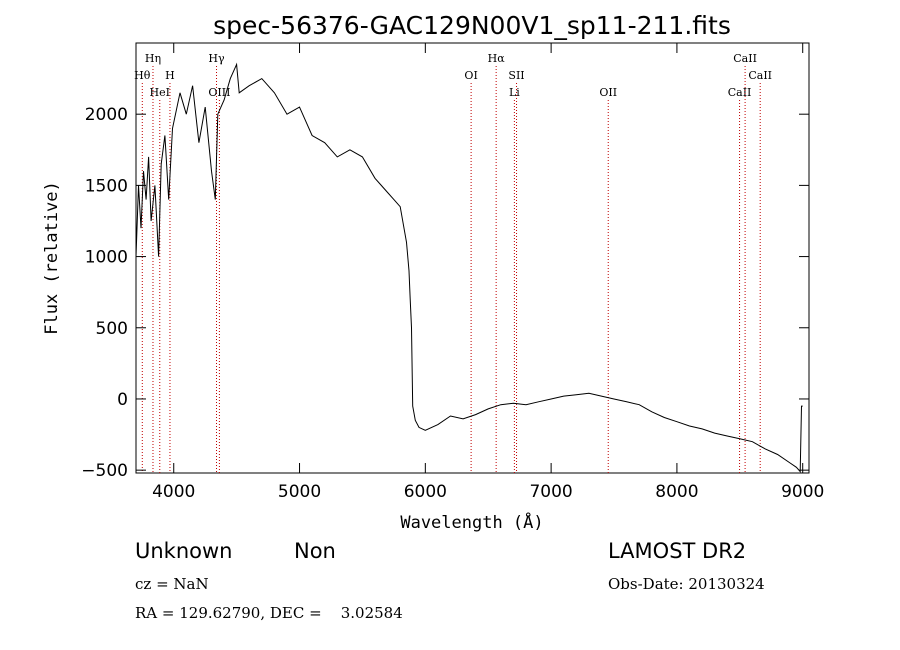 This screenshot has height=650, width=900. What do you see at coordinates (122, 400) in the screenshot?
I see `y-tick-label: 0` at bounding box center [122, 400].